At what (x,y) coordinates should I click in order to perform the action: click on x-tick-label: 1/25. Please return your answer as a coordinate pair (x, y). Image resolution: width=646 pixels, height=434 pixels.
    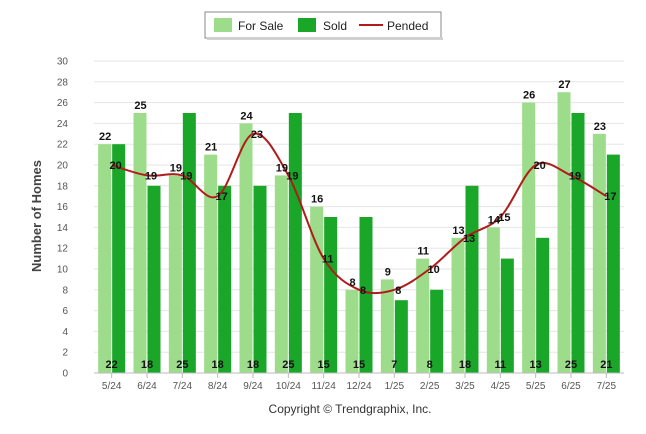
    Looking at the image, I should click on (395, 386).